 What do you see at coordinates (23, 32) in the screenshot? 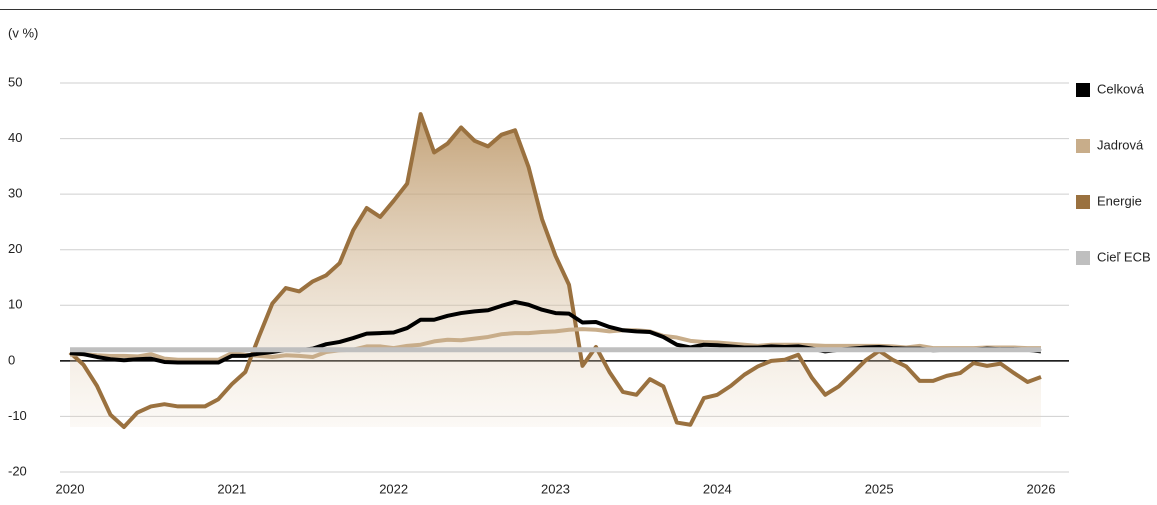
I see `y-axis-label: (v %)` at bounding box center [23, 32].